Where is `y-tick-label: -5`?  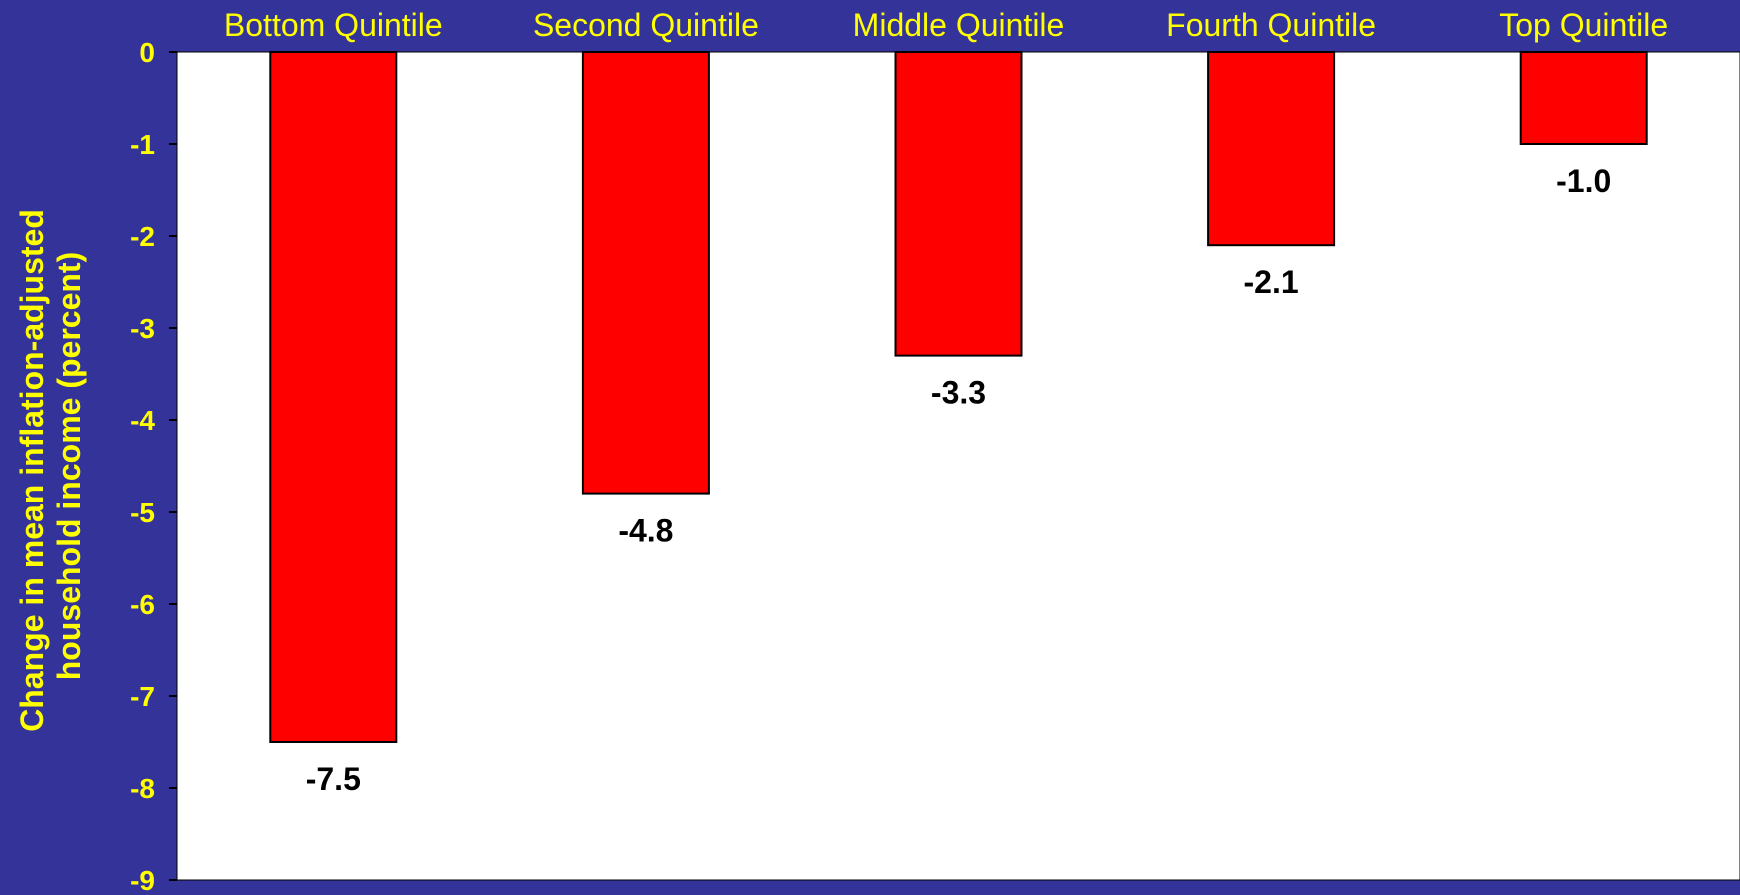 y-tick-label: -5 is located at coordinates (142, 512).